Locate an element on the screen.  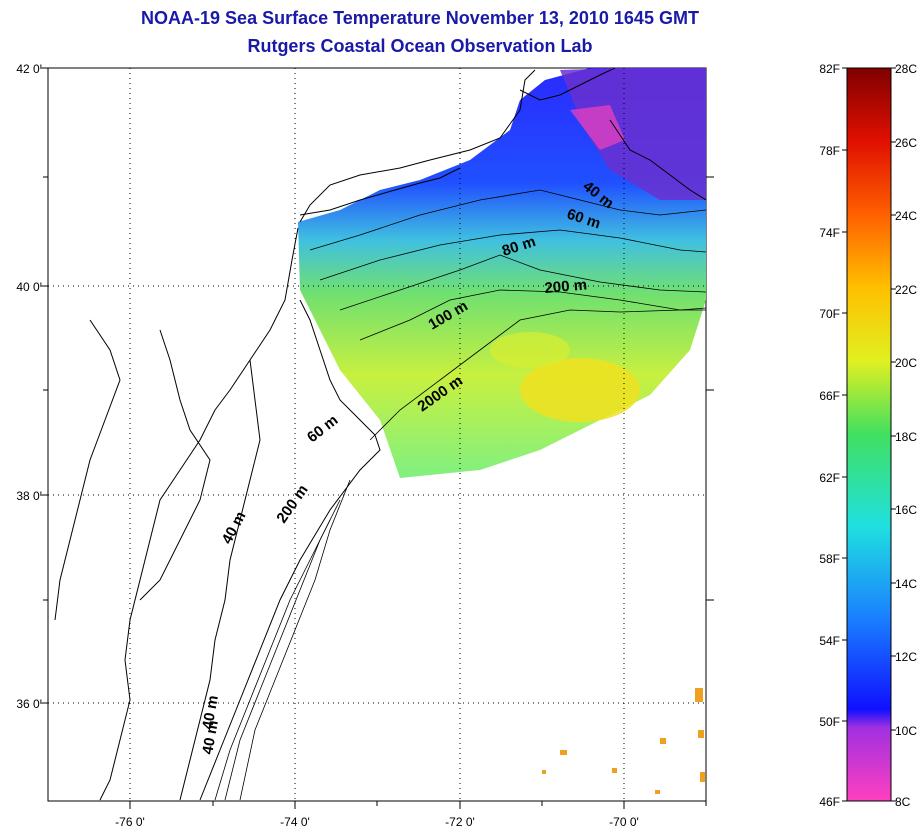
colorbar-c-label: 20C is located at coordinates (906, 363).